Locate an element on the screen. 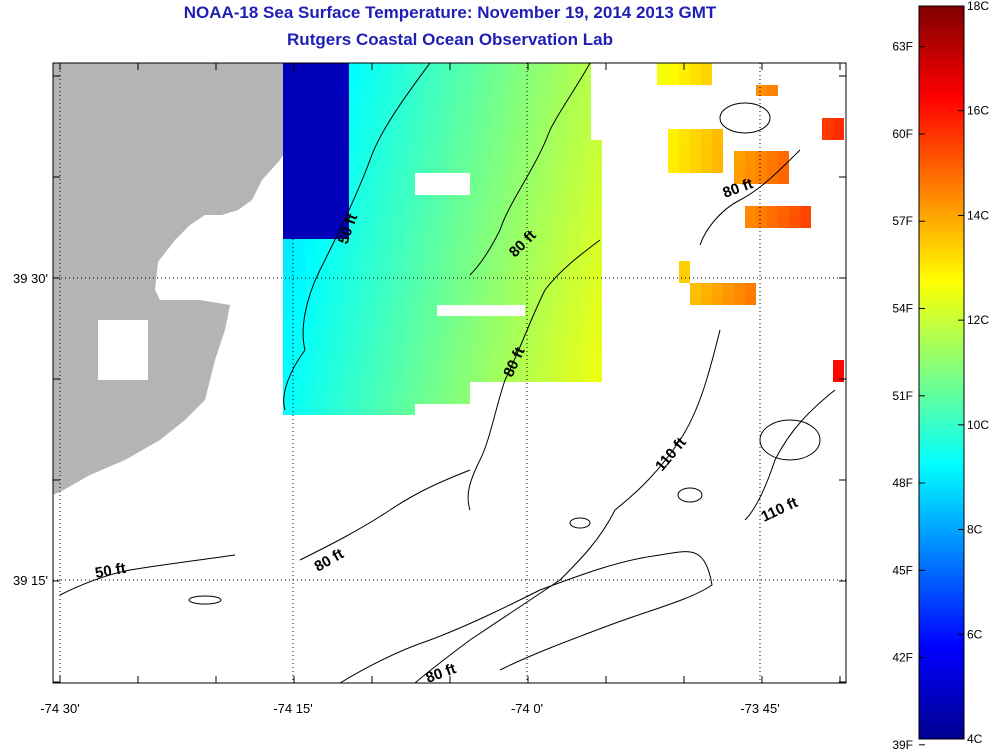 The image size is (992, 754). colorbar-f-label: 42F is located at coordinates (902, 658).